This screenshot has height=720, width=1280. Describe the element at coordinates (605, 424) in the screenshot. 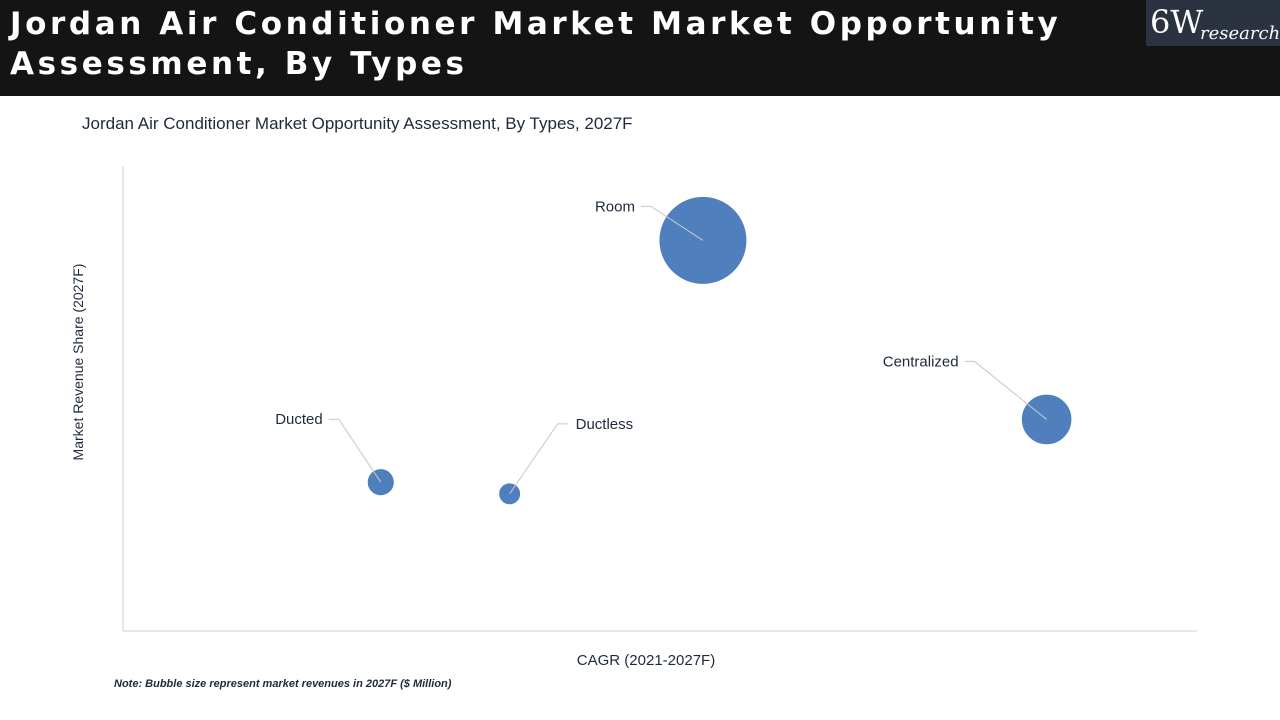

I see `bubble-label-ductless: Ductless` at that location.